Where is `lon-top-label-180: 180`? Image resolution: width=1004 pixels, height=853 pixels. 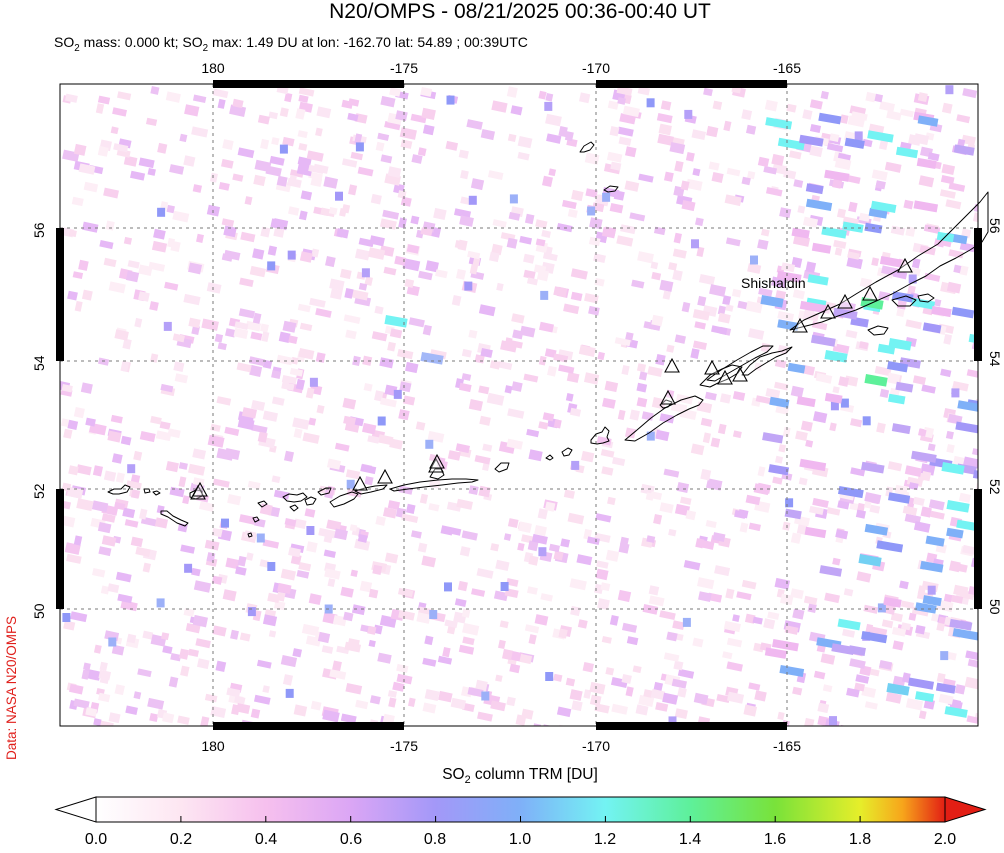 lon-top-label-180: 180 is located at coordinates (213, 68).